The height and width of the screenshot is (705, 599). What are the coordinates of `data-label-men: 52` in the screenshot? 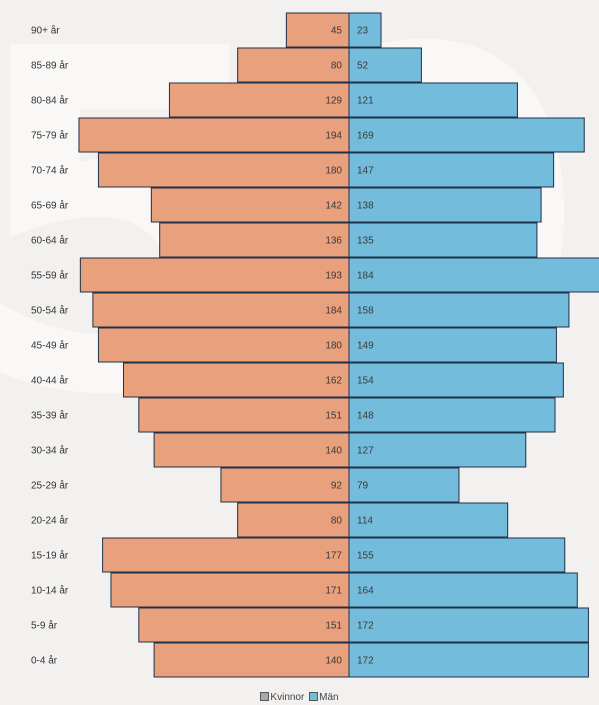 It's located at (363, 66).